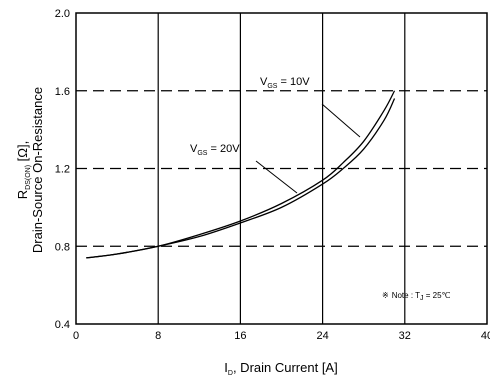 The height and width of the screenshot is (380, 490). What do you see at coordinates (280, 368) in the screenshot?
I see `x-axis-title: ID, Drain Current [A]` at bounding box center [280, 368].